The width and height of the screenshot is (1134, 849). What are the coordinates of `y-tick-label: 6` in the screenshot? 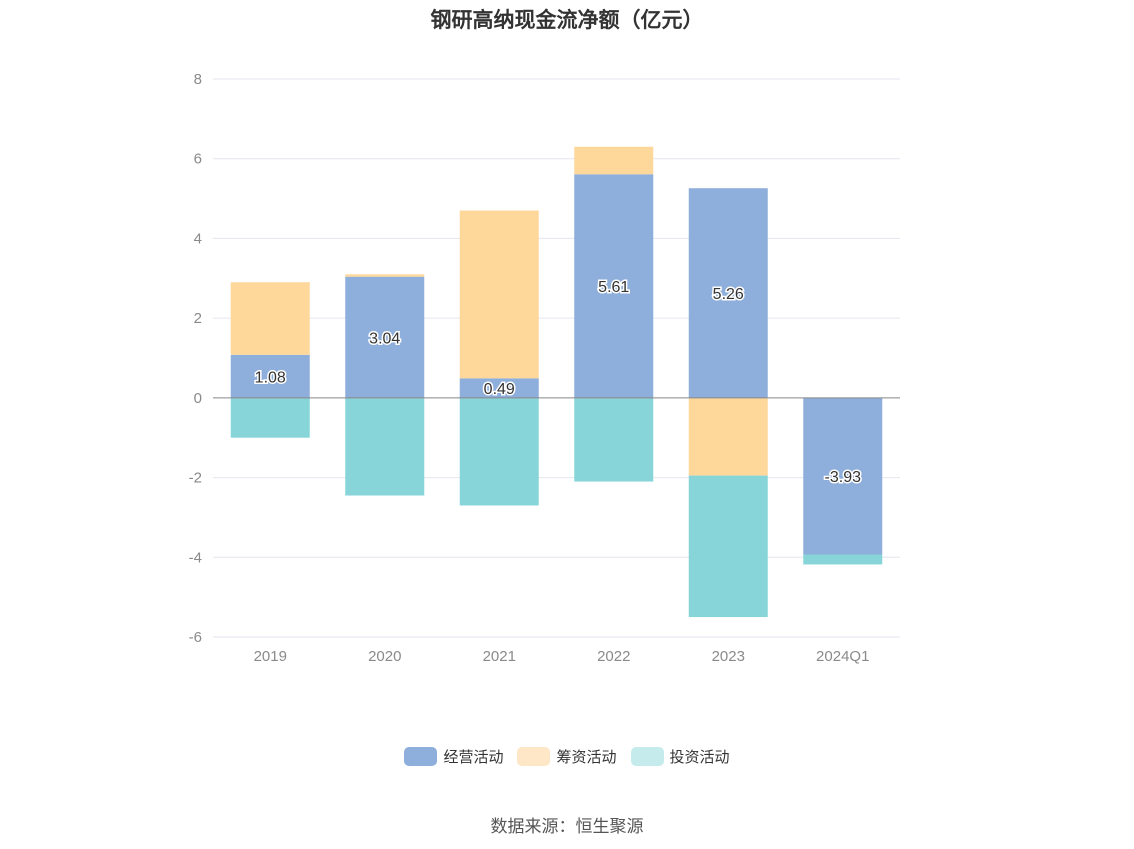 It's located at (198, 159).